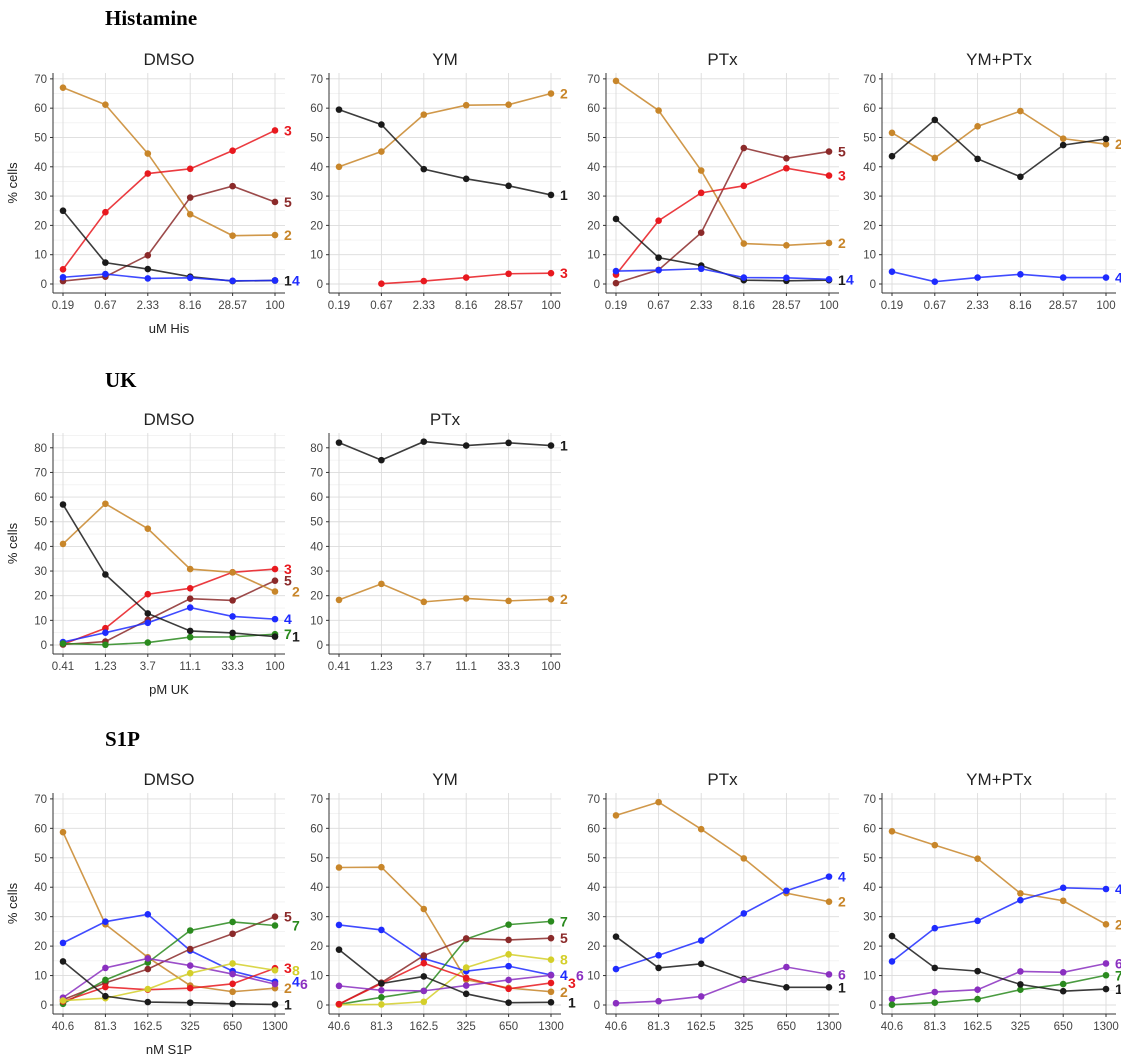 The image size is (1121, 1064). I want to click on series-3: 3, so click(455, 983).